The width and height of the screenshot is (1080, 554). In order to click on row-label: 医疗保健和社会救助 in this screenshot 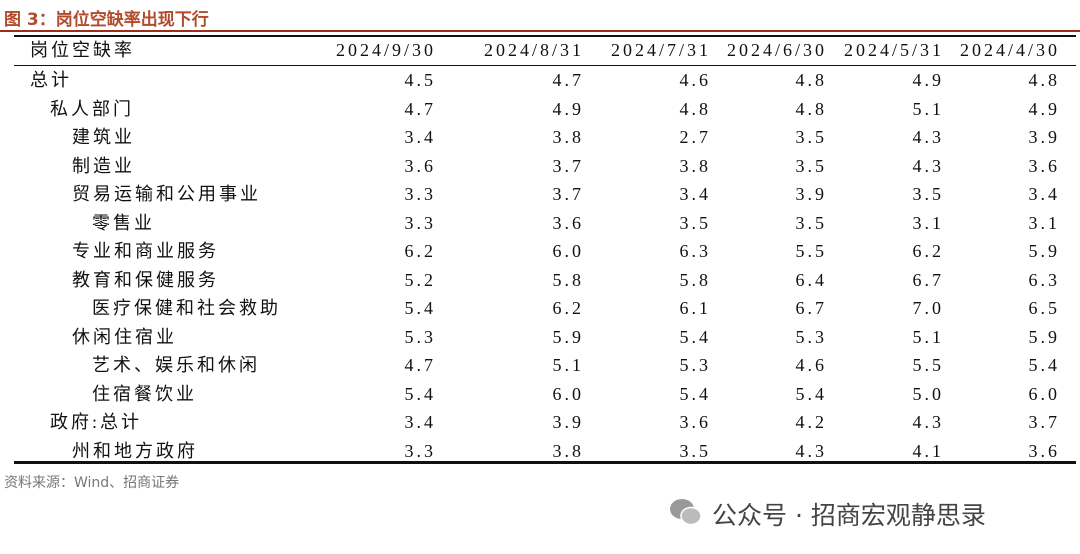, I will do `click(186, 308)`.